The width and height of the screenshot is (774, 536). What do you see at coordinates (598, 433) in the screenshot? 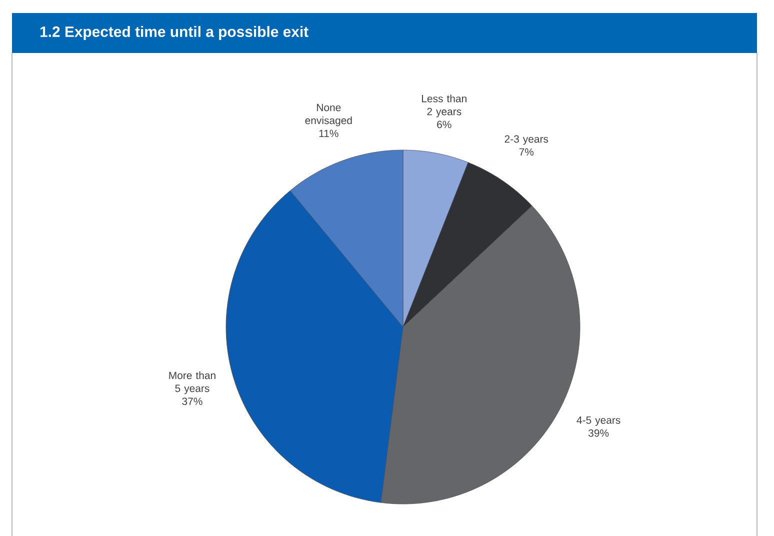
I see `data-label: 39%` at bounding box center [598, 433].